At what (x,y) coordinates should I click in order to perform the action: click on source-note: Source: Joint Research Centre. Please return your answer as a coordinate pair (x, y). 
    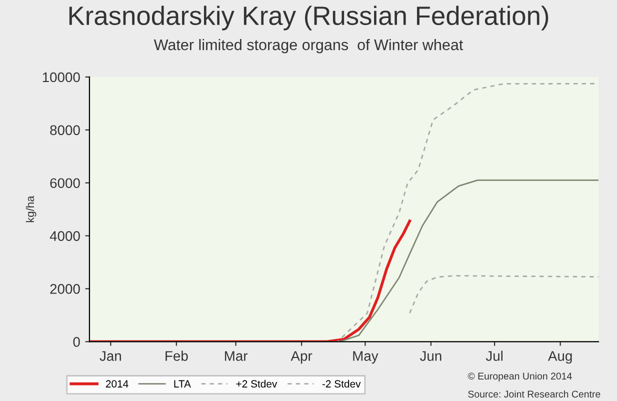
    Looking at the image, I should click on (534, 394).